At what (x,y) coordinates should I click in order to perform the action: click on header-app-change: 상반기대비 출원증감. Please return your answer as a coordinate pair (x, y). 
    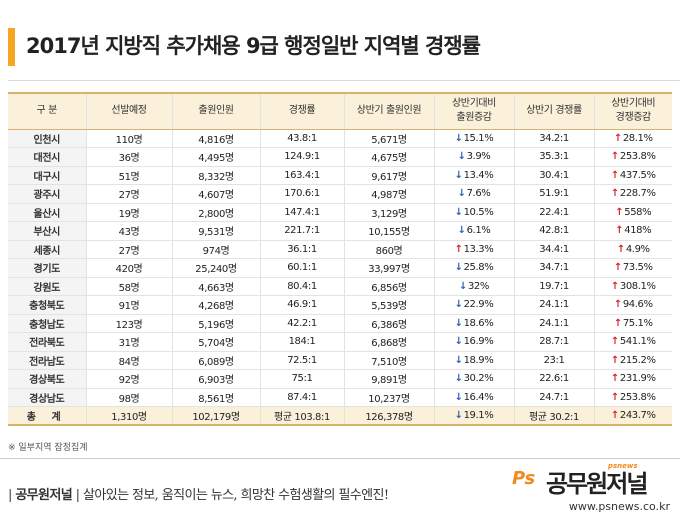
    Looking at the image, I should click on (474, 111).